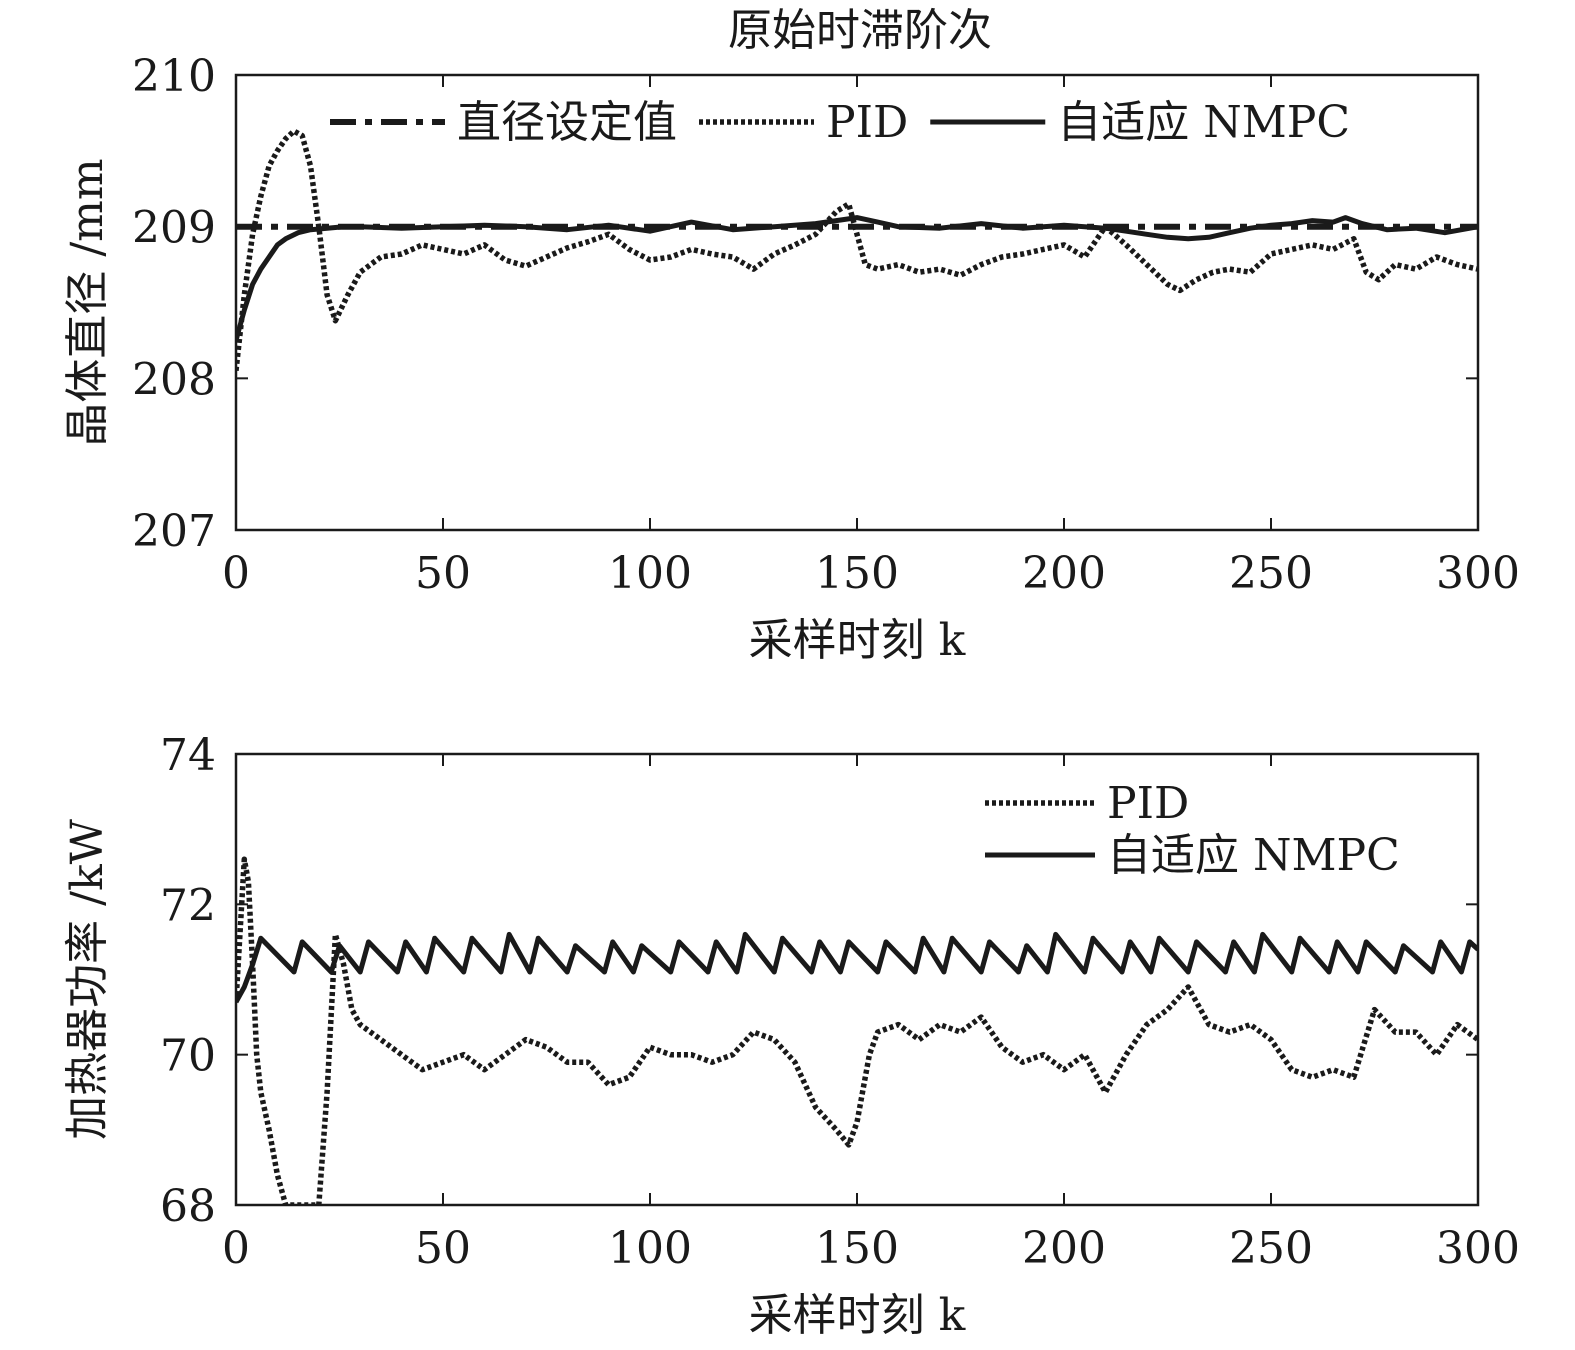  Describe the element at coordinates (860, 30) in the screenshot. I see `figure-title: 原始时滞阶次` at that location.